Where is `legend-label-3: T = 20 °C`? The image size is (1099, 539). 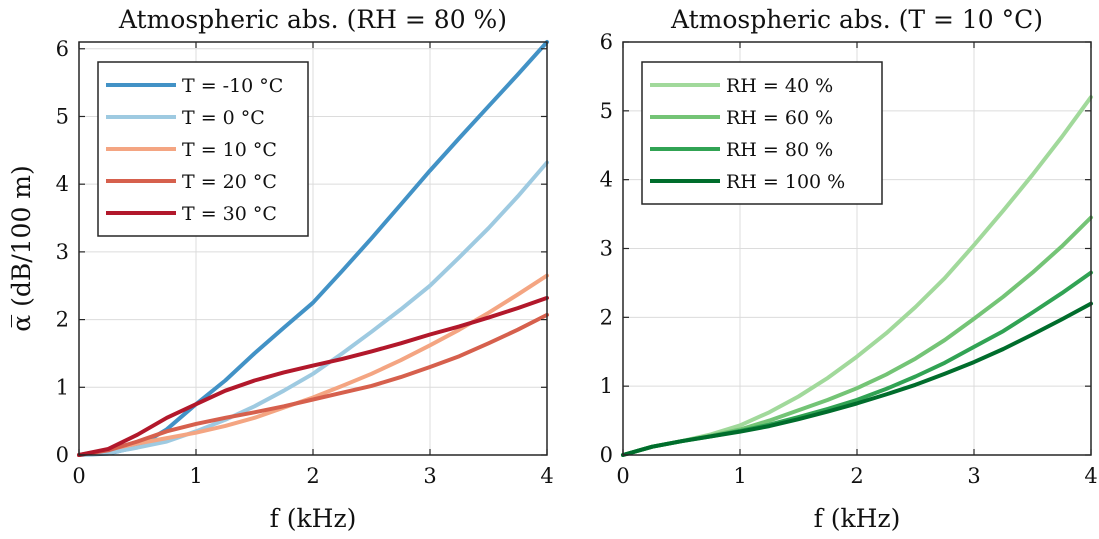
legend-label-3: T = 20 °C is located at coordinates (229, 182).